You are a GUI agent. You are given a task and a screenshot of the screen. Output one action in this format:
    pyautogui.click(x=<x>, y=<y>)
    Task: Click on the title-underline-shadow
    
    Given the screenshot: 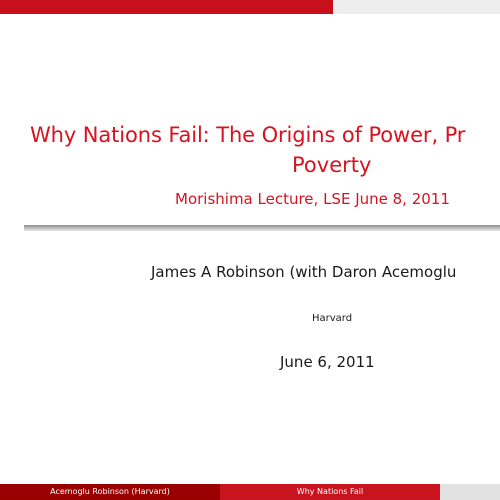 What is the action you would take?
    pyautogui.click(x=262, y=228)
    